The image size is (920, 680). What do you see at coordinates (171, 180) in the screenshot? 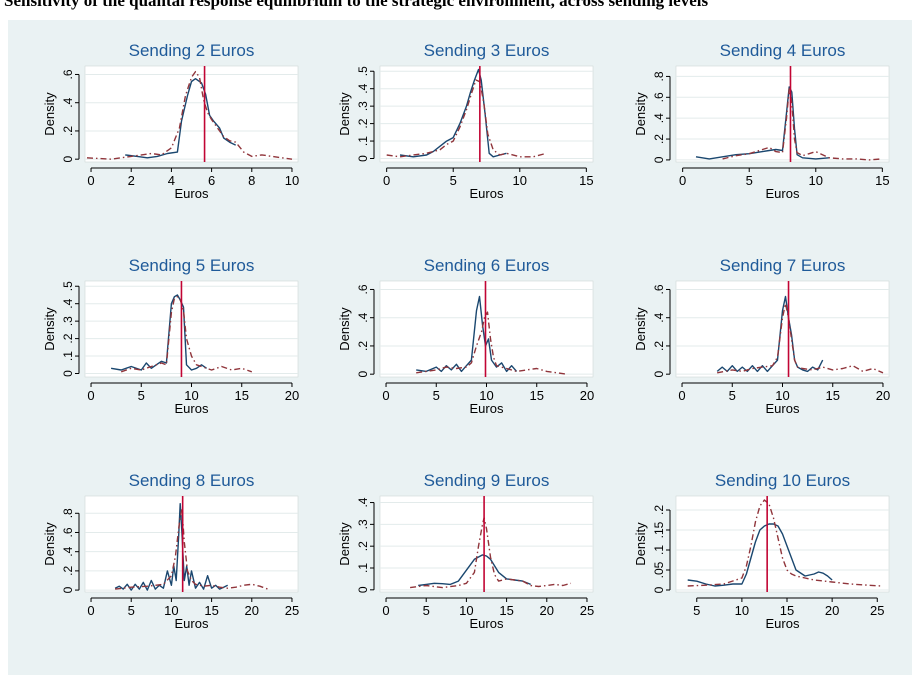
I see `x-tick-label: 4` at bounding box center [171, 180].